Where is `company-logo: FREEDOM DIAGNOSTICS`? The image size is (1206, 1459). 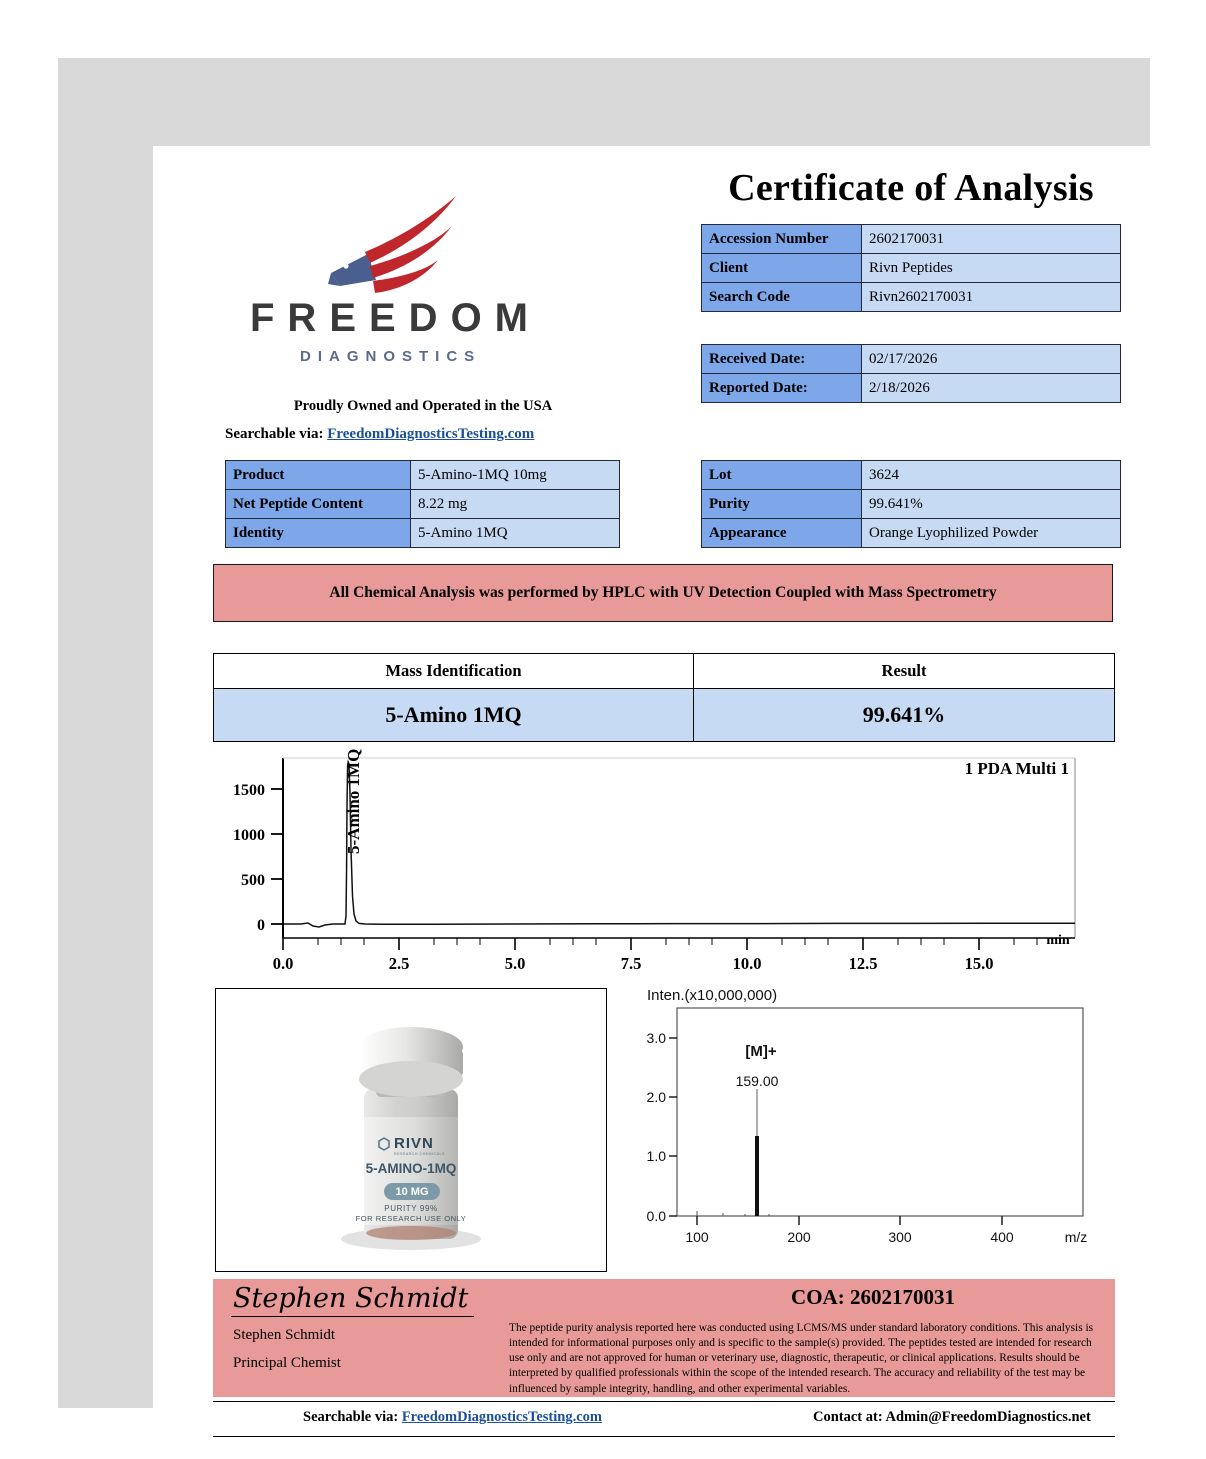 company-logo: FREEDOM DIAGNOSTICS is located at coordinates (428, 278).